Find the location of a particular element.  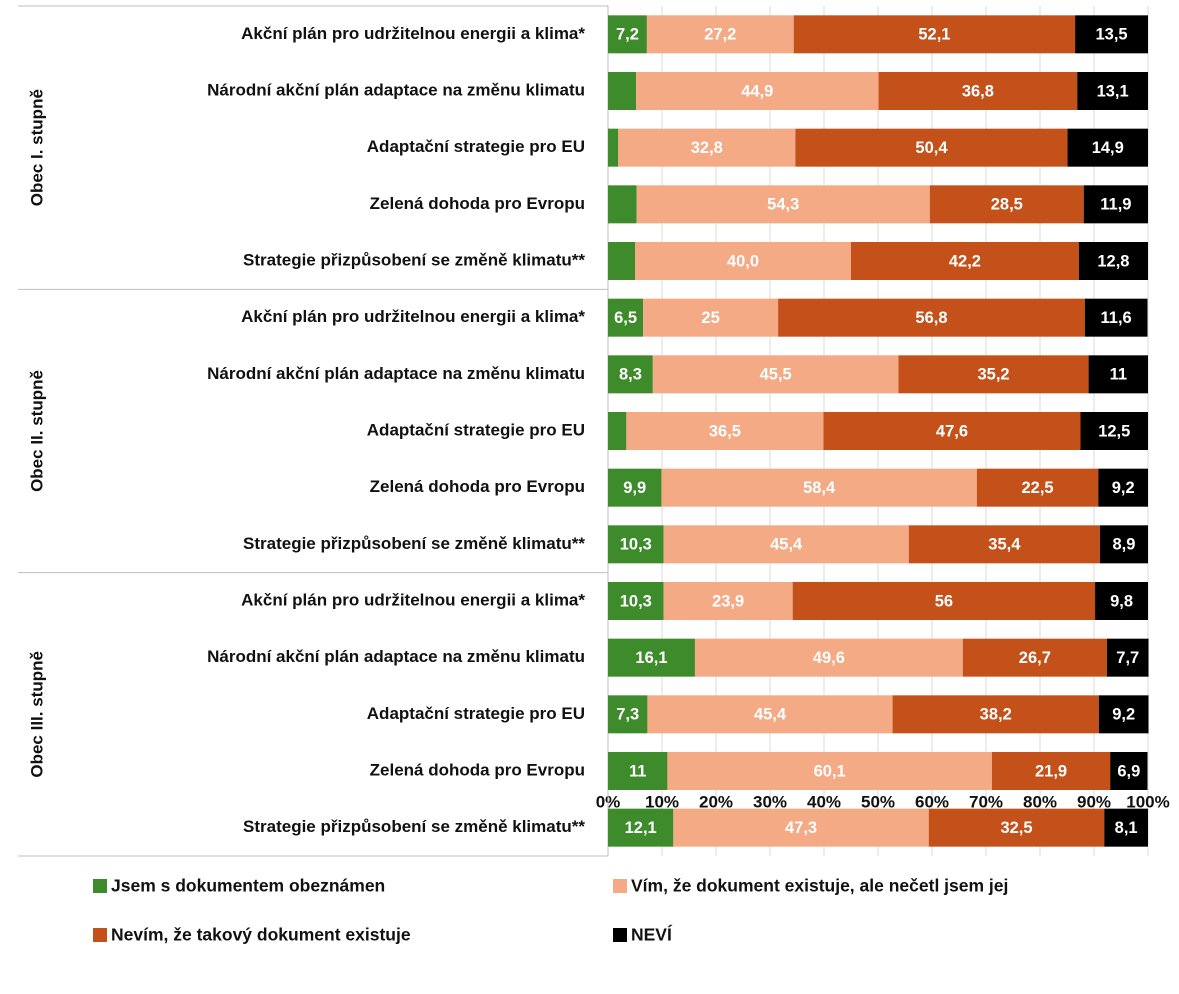

value-label: 32,5 is located at coordinates (1016, 828).